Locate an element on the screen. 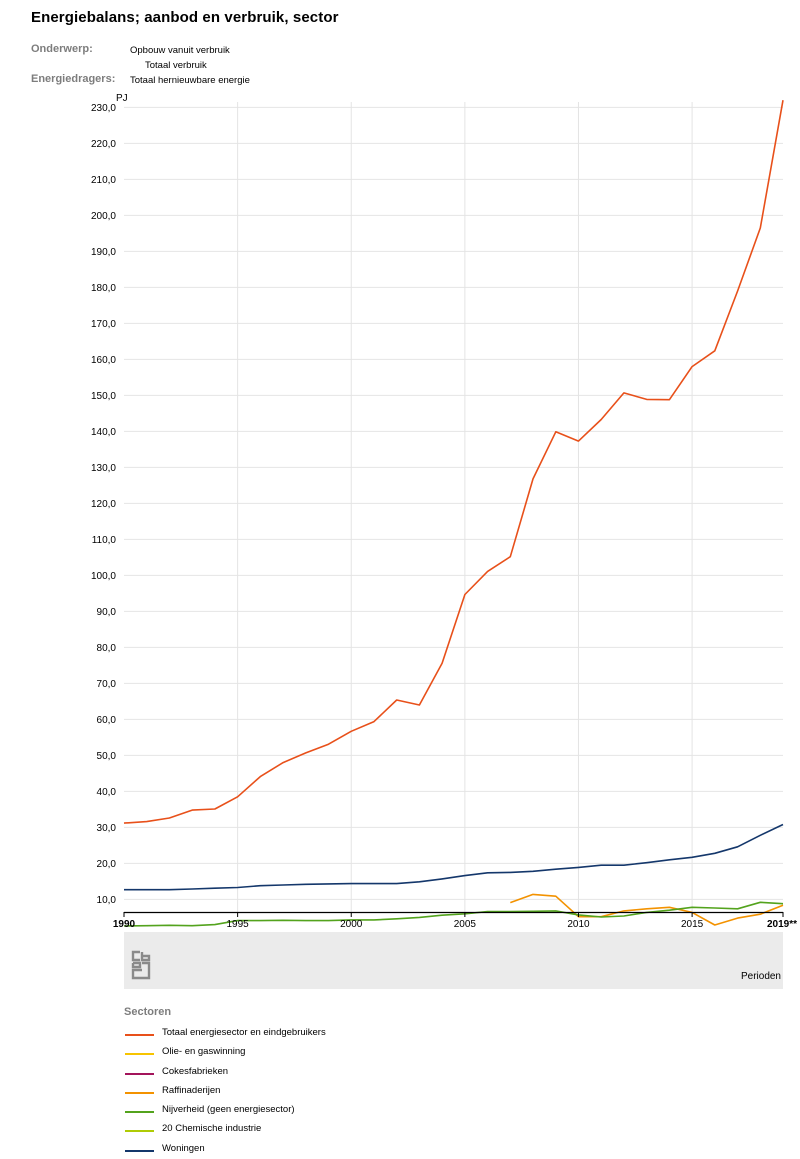  y-tick-label: 190,0 is located at coordinates (103, 252).